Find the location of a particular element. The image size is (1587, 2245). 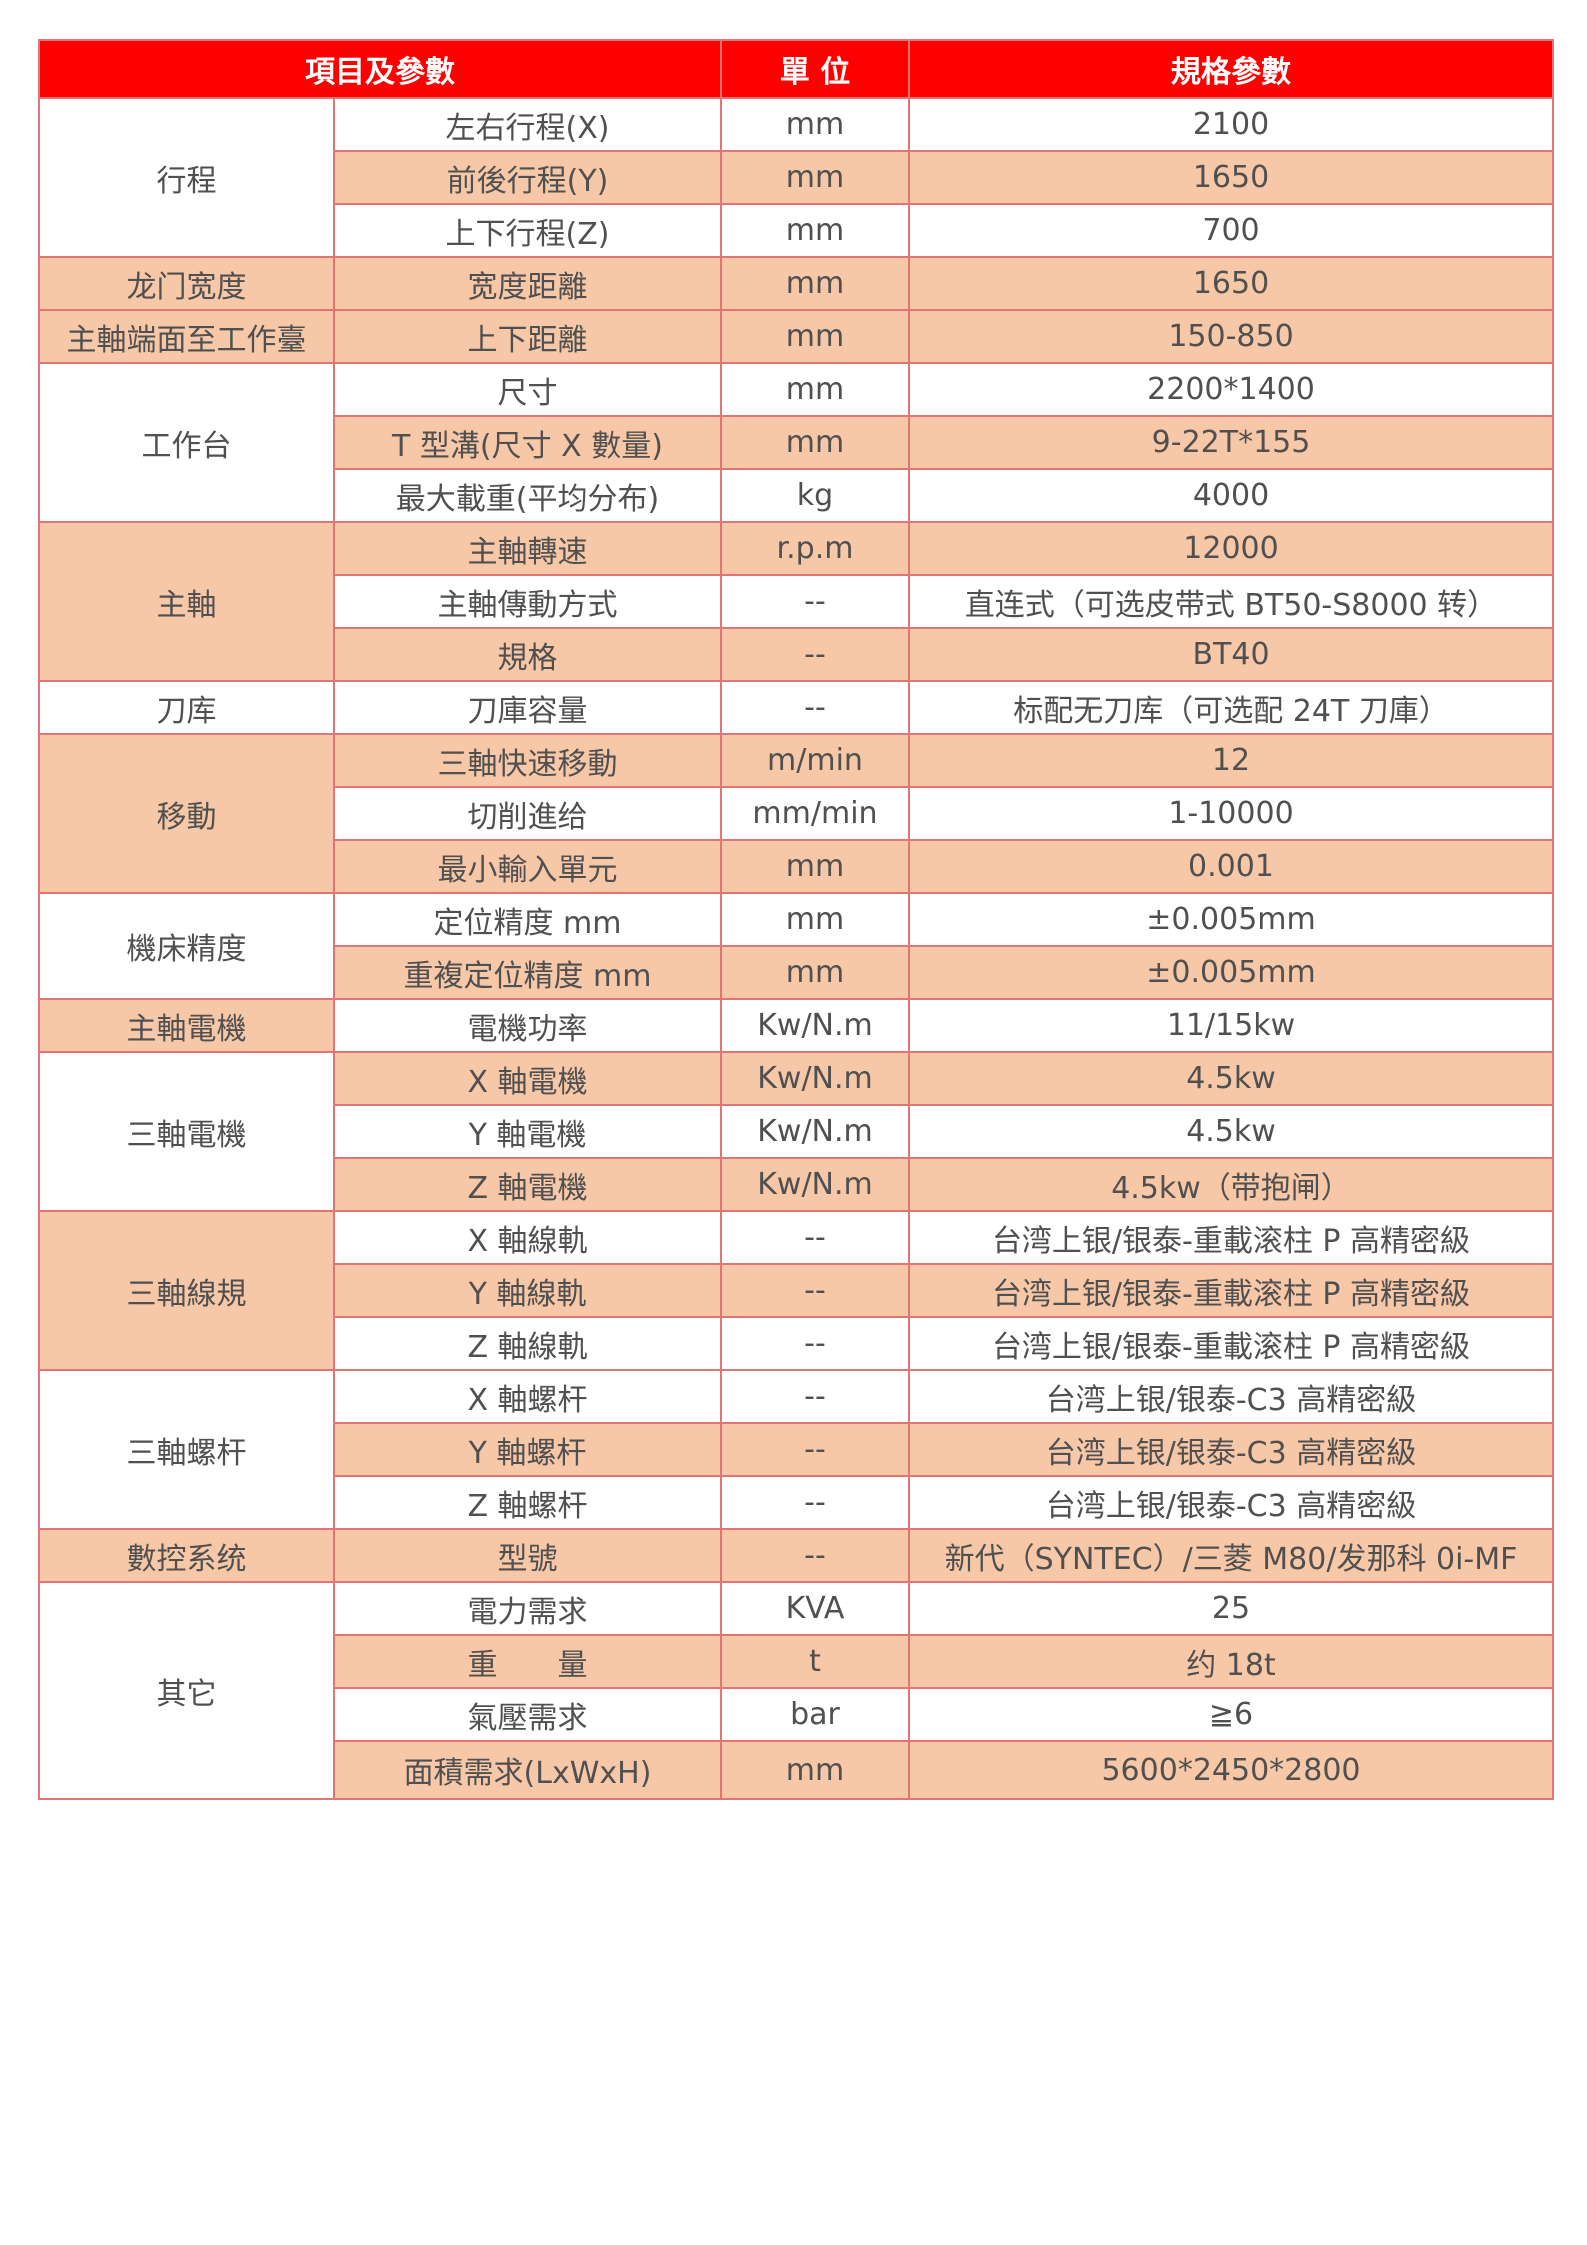

table-row: 主軸 主軸轉速 r.p.m 12000 is located at coordinates (796, 601).